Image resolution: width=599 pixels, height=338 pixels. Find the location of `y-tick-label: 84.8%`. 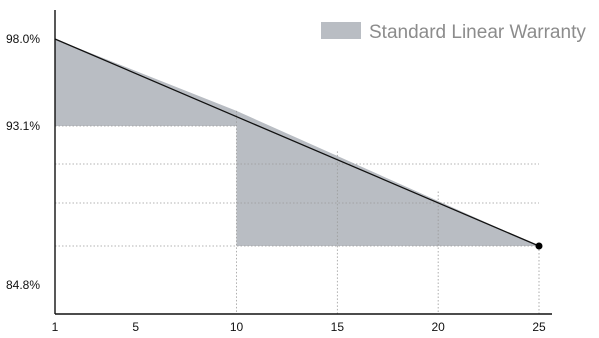

y-tick-label: 84.8% is located at coordinates (23, 285).